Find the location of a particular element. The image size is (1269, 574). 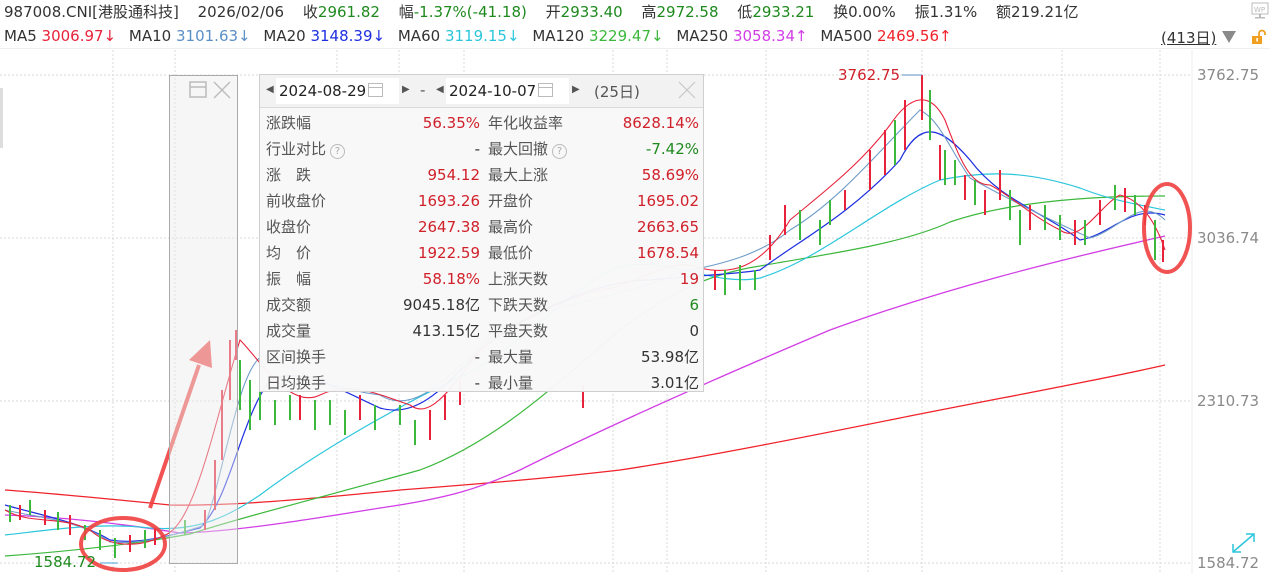

low-label: 低 is located at coordinates (745, 12).